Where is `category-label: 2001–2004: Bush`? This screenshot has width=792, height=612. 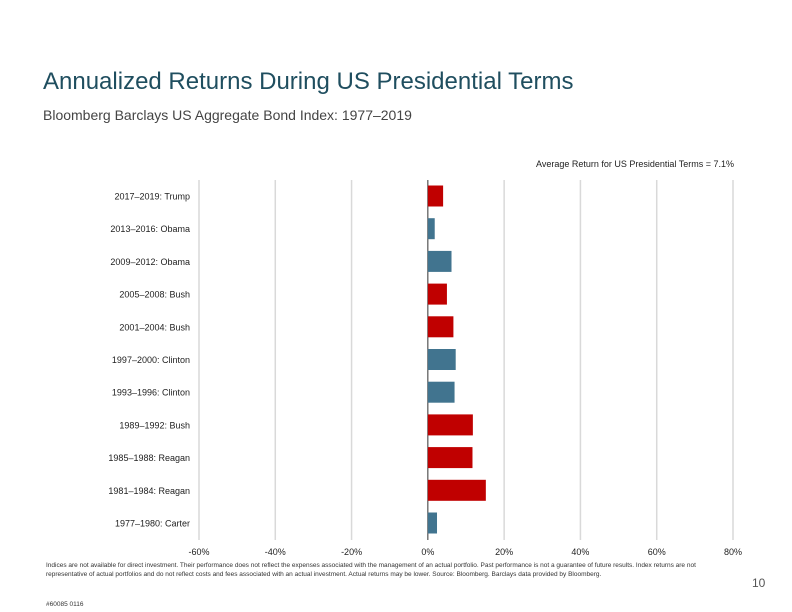
category-label: 2001–2004: Bush is located at coordinates (154, 327).